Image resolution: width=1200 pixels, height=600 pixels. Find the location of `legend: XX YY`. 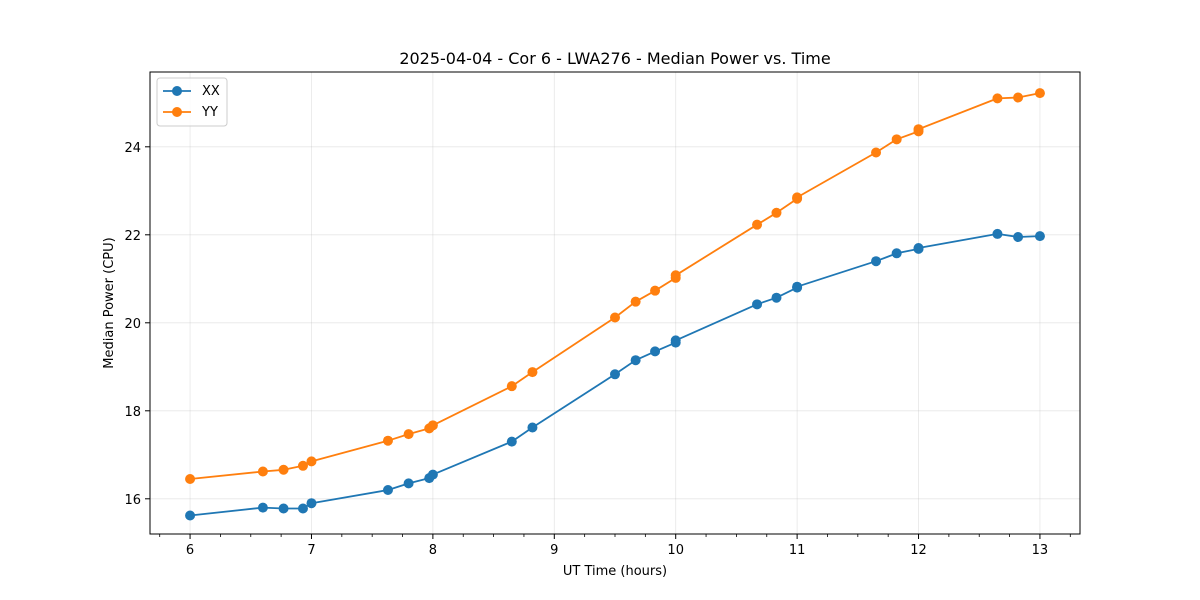

legend: XX YY is located at coordinates (192, 102).